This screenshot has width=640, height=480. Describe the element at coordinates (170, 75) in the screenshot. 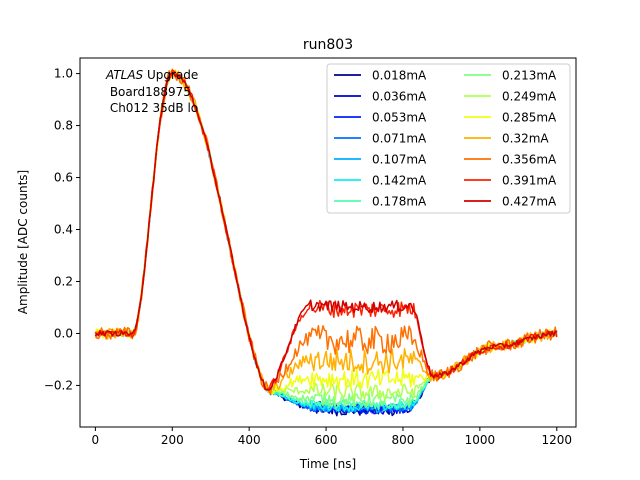

I see `annotation-upgrade: Upgrade` at that location.